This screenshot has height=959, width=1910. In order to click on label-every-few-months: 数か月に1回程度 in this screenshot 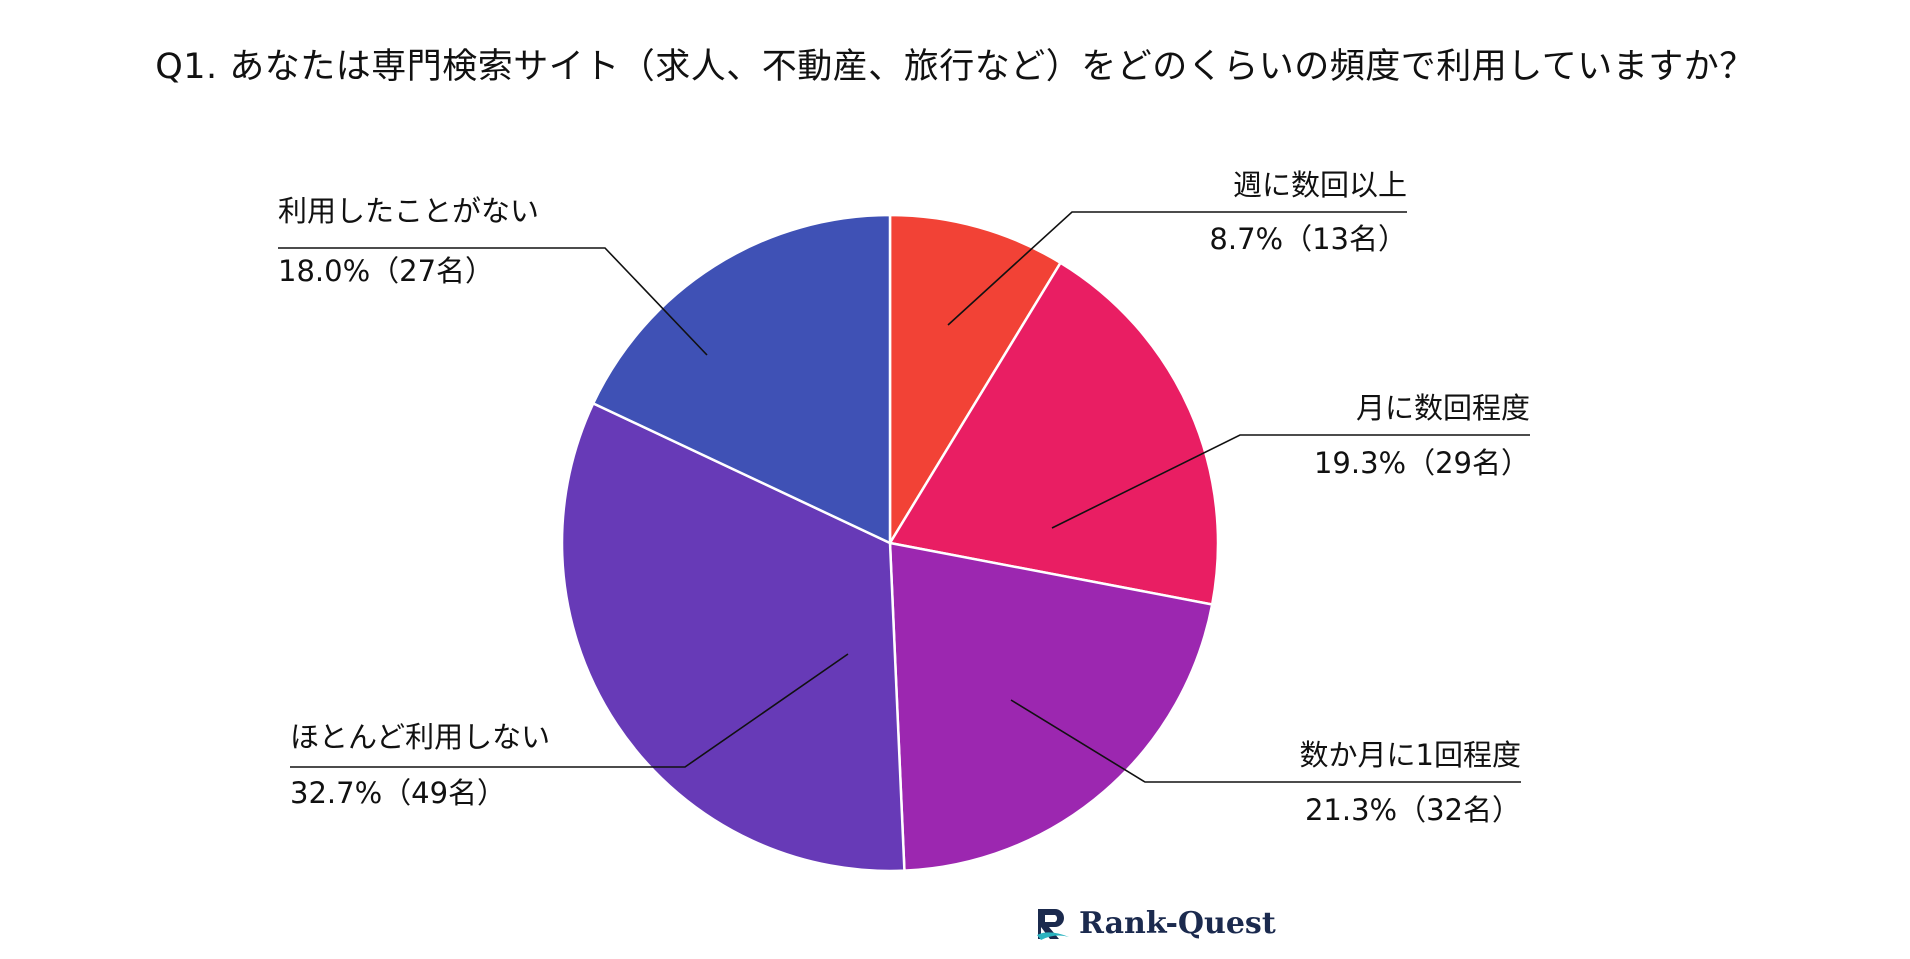, I will do `click(1410, 755)`.